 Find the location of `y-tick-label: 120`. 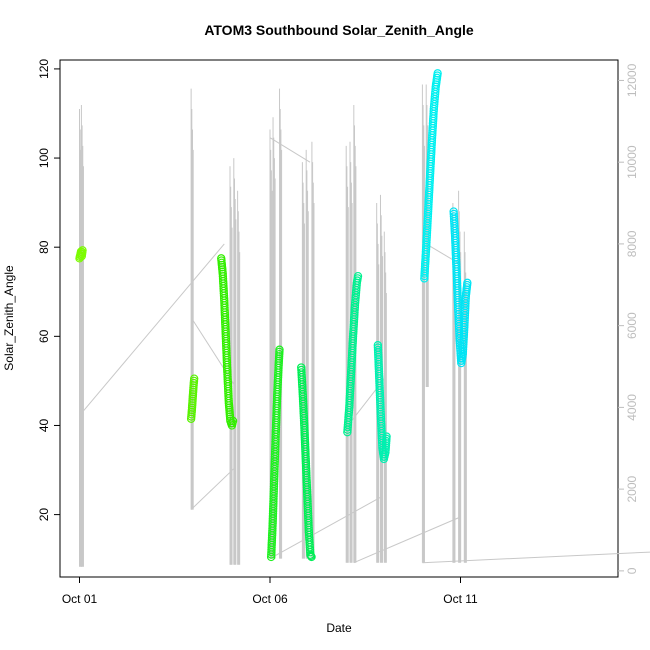

y-tick-label: 120 is located at coordinates (44, 69).